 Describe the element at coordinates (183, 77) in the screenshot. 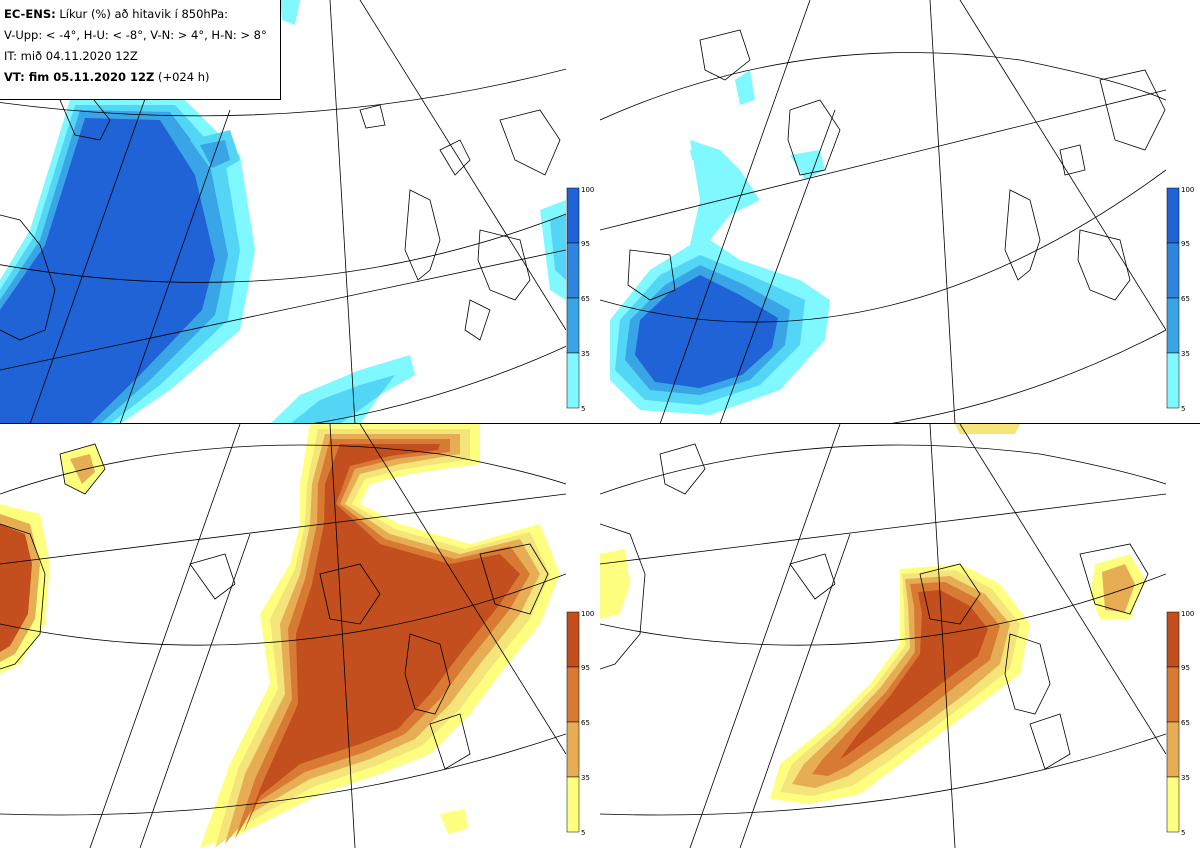

I see `lead-time: (+024 h)` at that location.